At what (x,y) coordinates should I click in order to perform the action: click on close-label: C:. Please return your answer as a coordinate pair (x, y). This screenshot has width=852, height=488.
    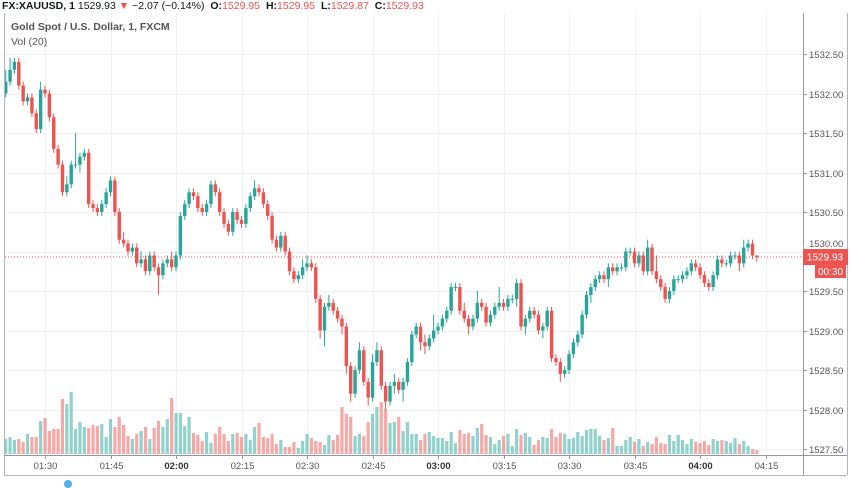
    Looking at the image, I should click on (380, 6).